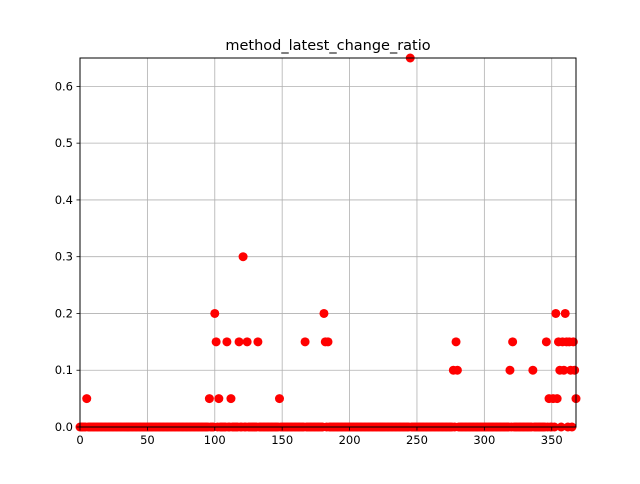 The height and width of the screenshot is (484, 640). I want to click on x-tick-label: 350, so click(552, 440).